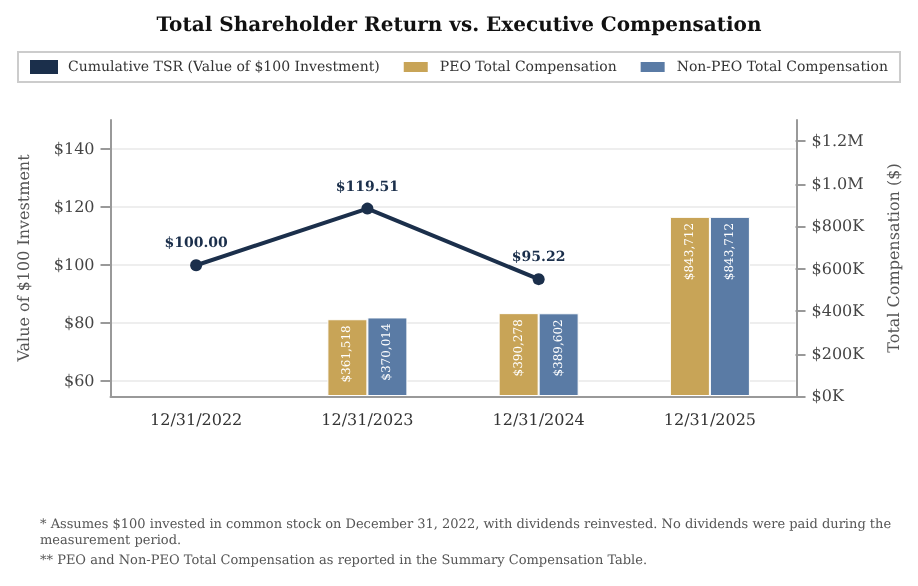  What do you see at coordinates (839, 226) in the screenshot?
I see `y2-tick-label: $800K` at bounding box center [839, 226].